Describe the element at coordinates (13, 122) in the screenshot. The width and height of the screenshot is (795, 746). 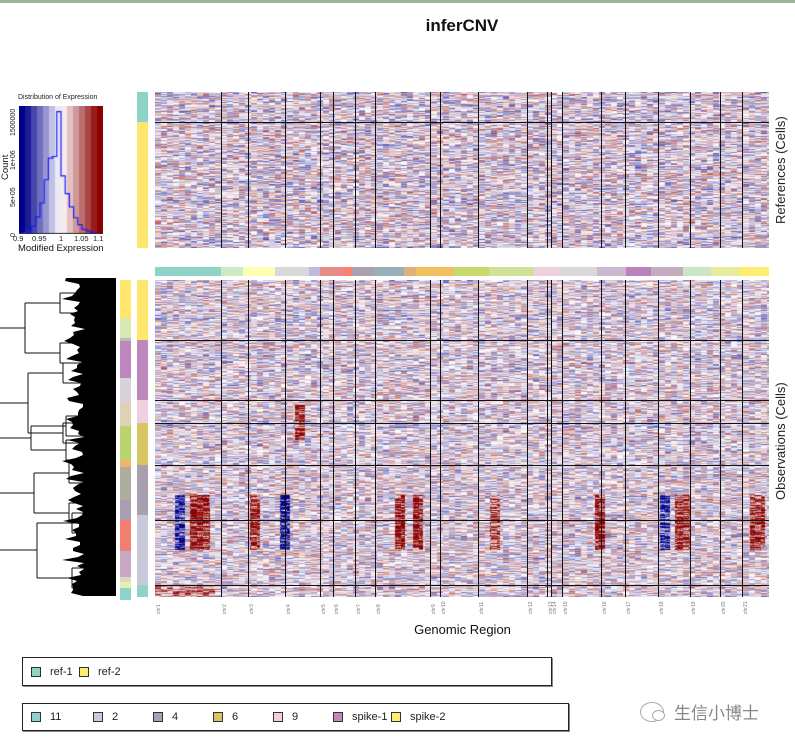
I see `hist-ytick: 1500000` at that location.